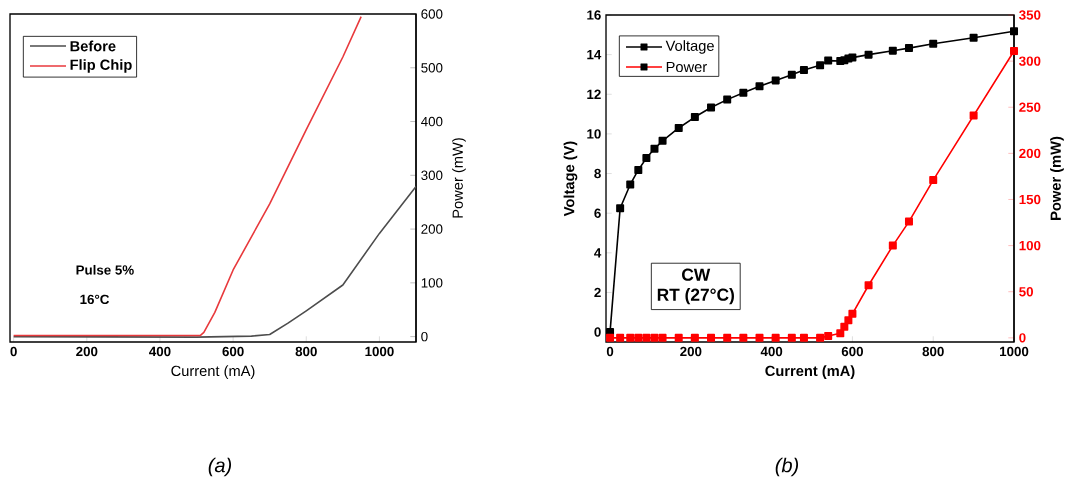 Image resolution: width=1075 pixels, height=486 pixels. I want to click on y2-tick-label: 250, so click(1030, 107).